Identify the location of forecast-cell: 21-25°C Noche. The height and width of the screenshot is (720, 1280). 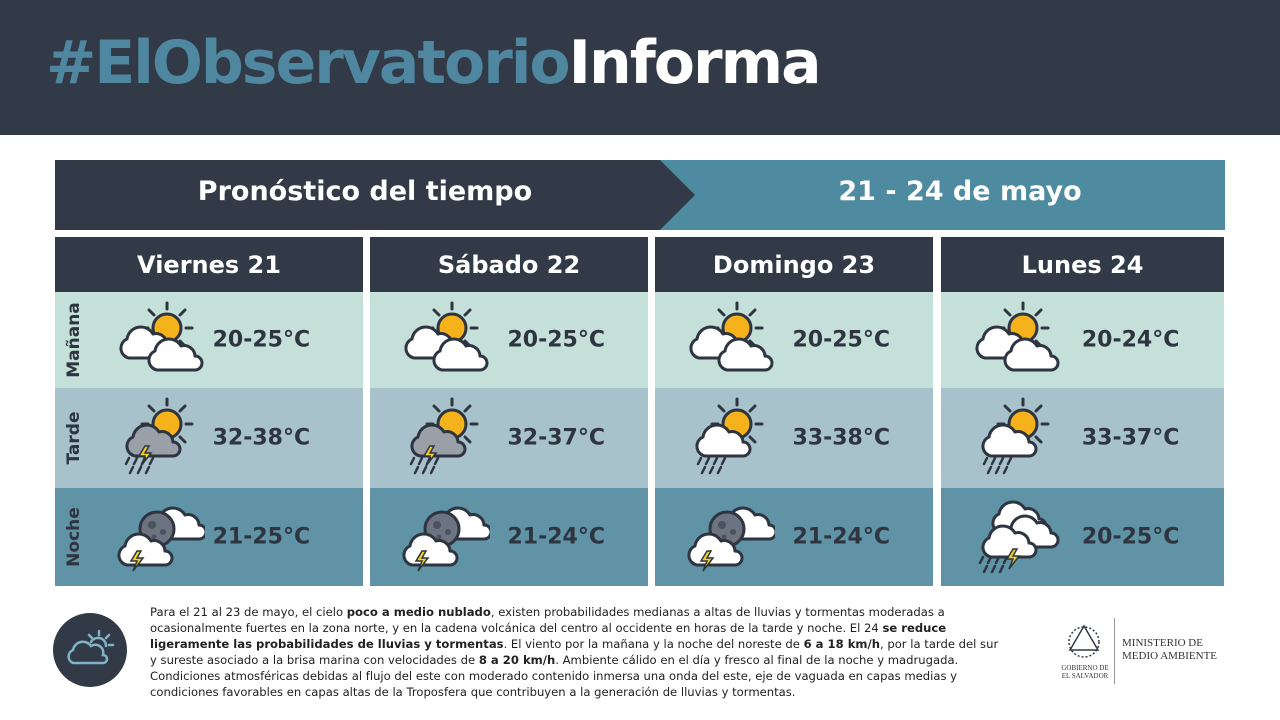
(209, 537).